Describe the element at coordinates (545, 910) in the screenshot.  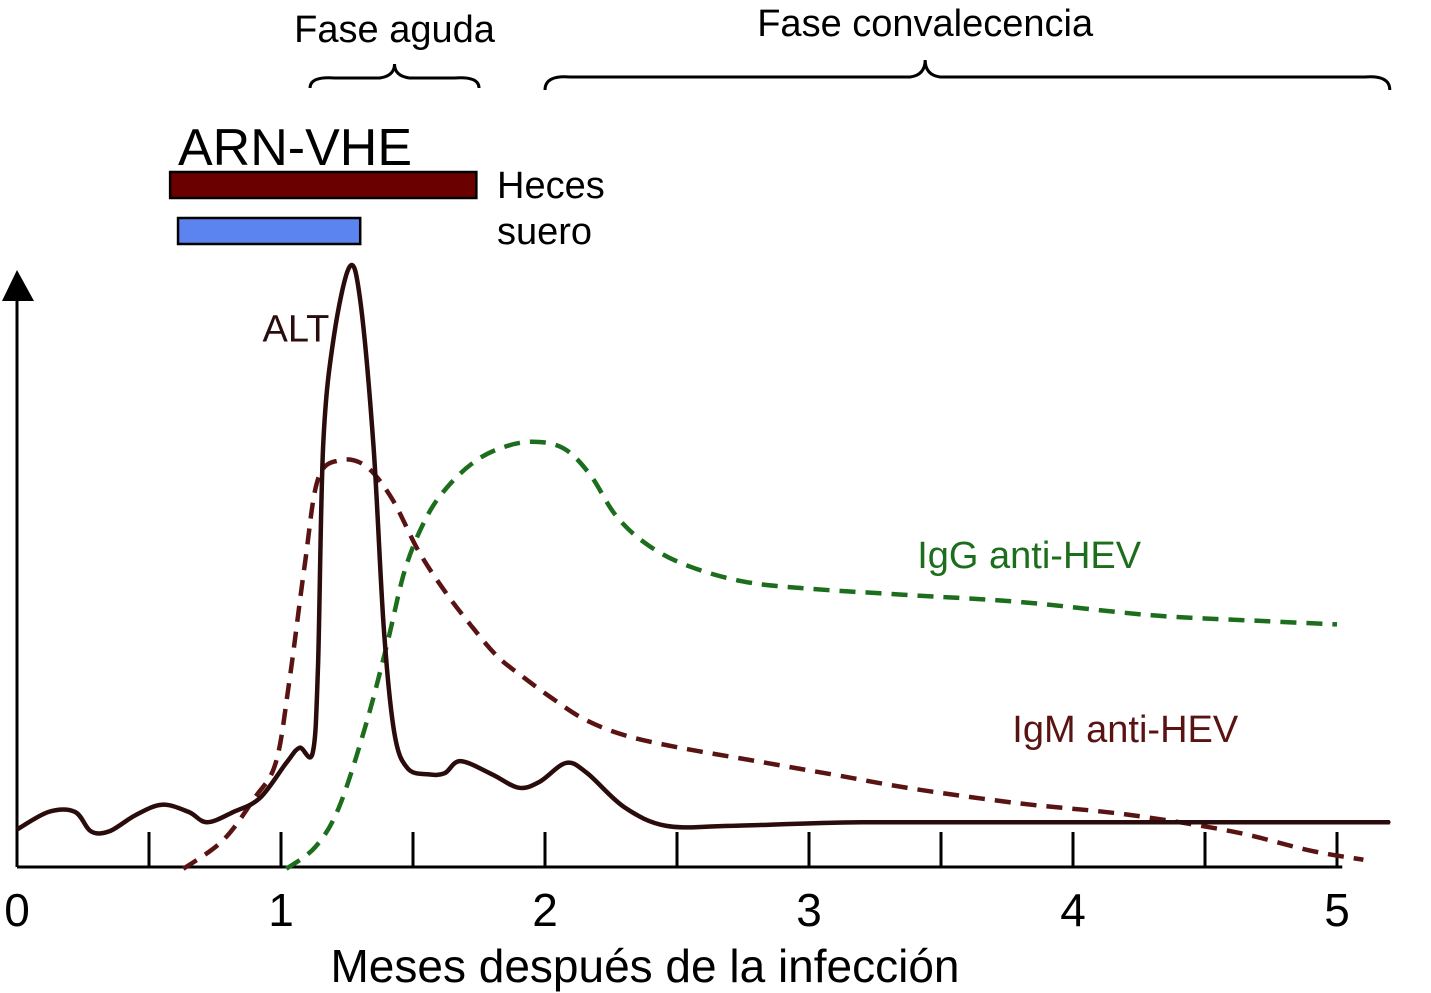
I see `x-tick-label: 2` at that location.